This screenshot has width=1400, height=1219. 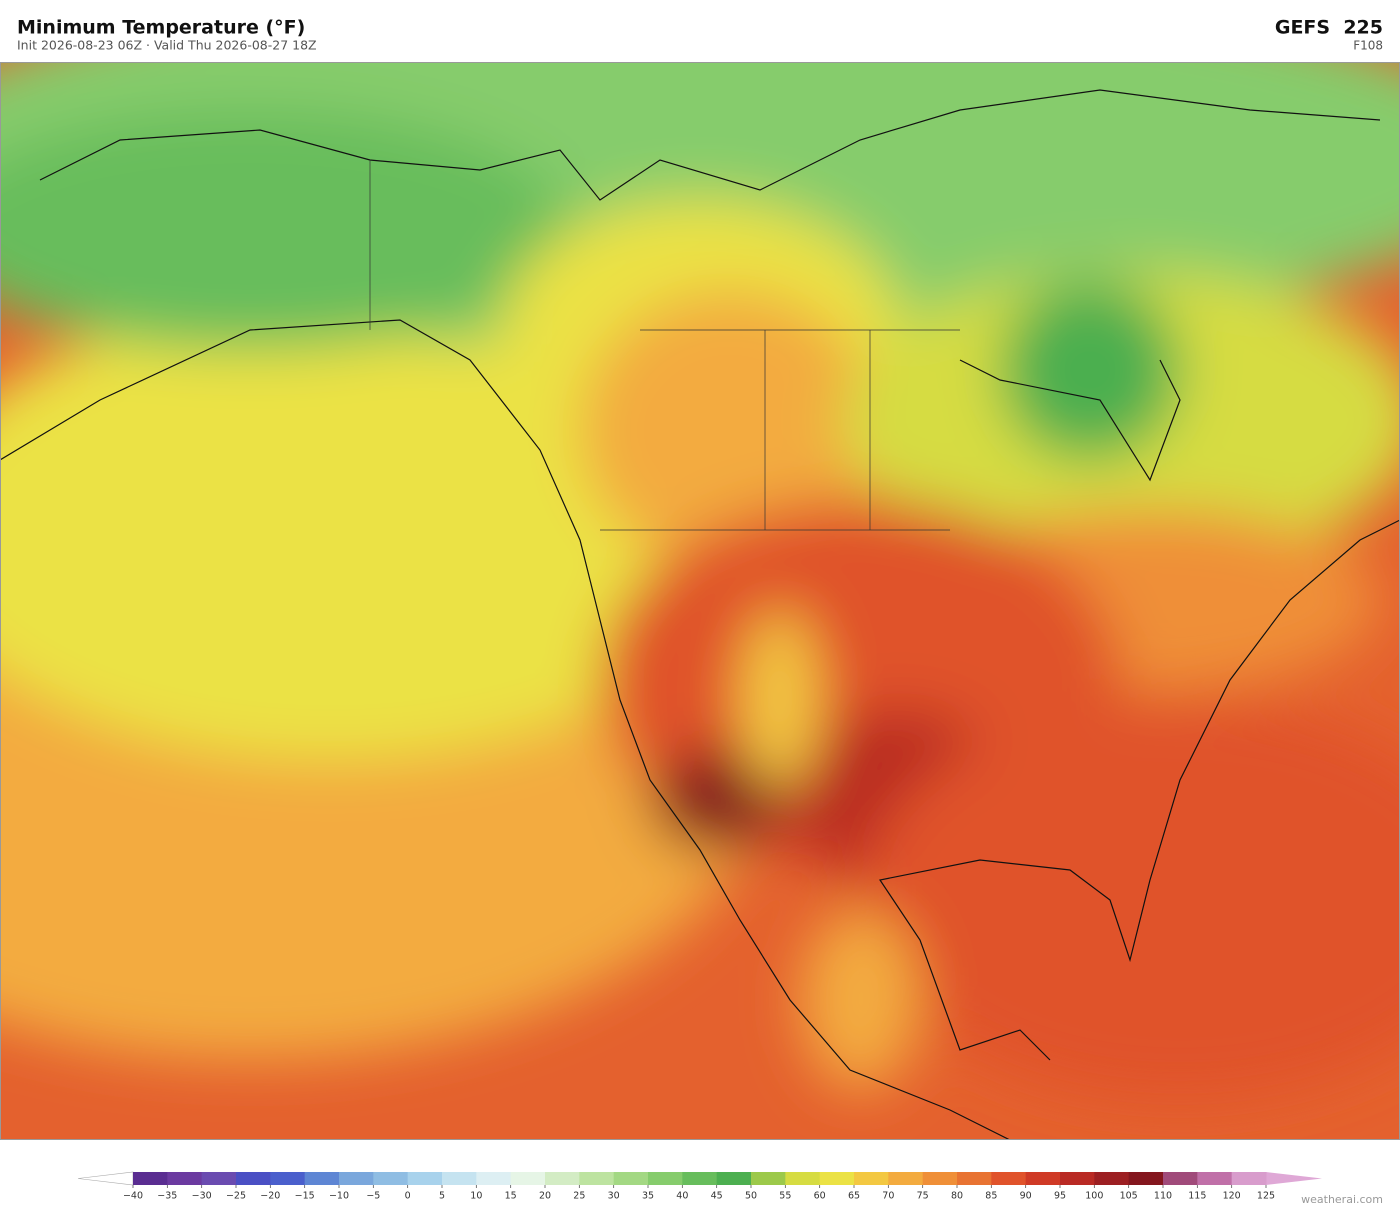 What do you see at coordinates (408, 1196) in the screenshot?
I see `colorbar-tick-label: 0` at bounding box center [408, 1196].